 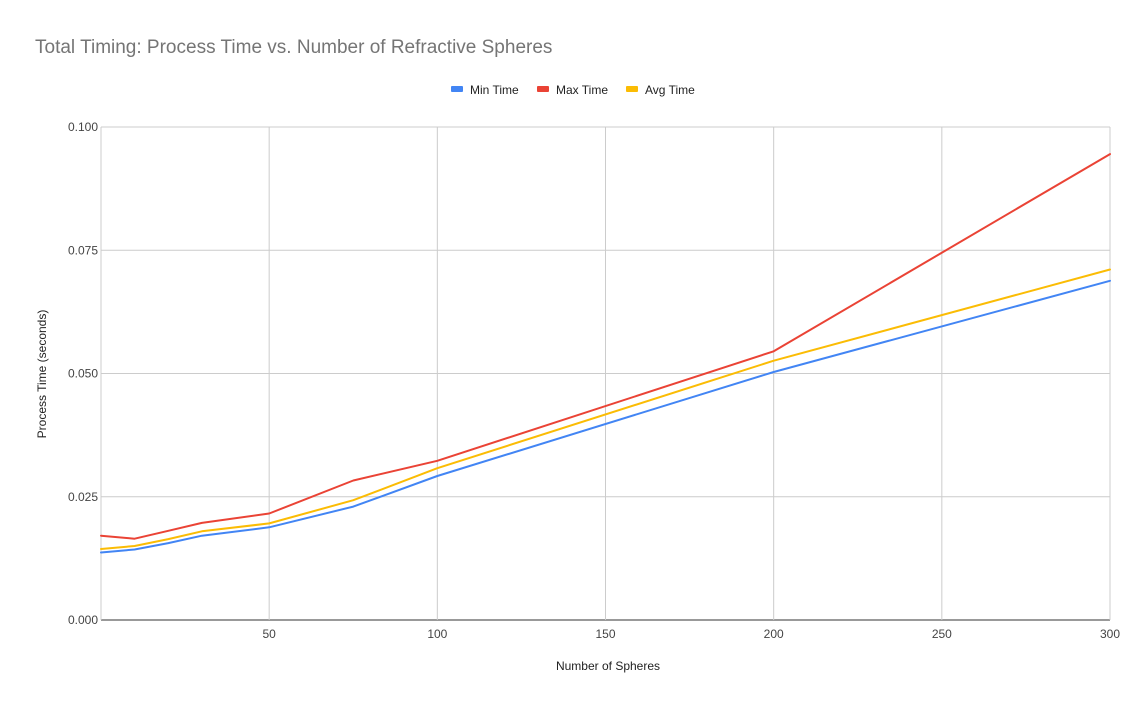 I want to click on x-tick-label: 250, so click(x=942, y=634).